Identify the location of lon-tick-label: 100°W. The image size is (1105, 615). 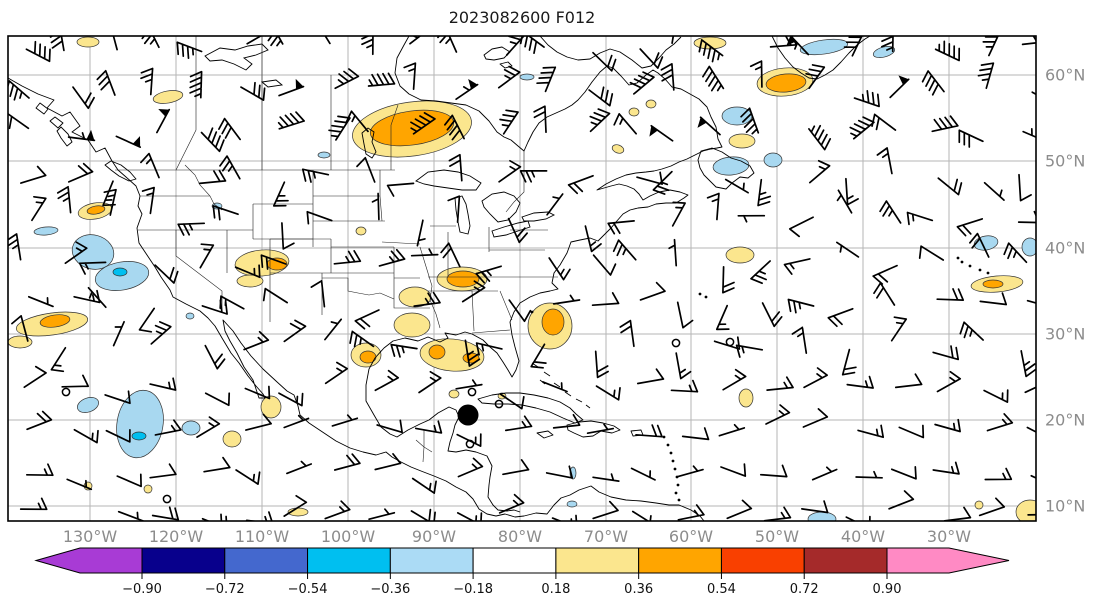
(348, 536).